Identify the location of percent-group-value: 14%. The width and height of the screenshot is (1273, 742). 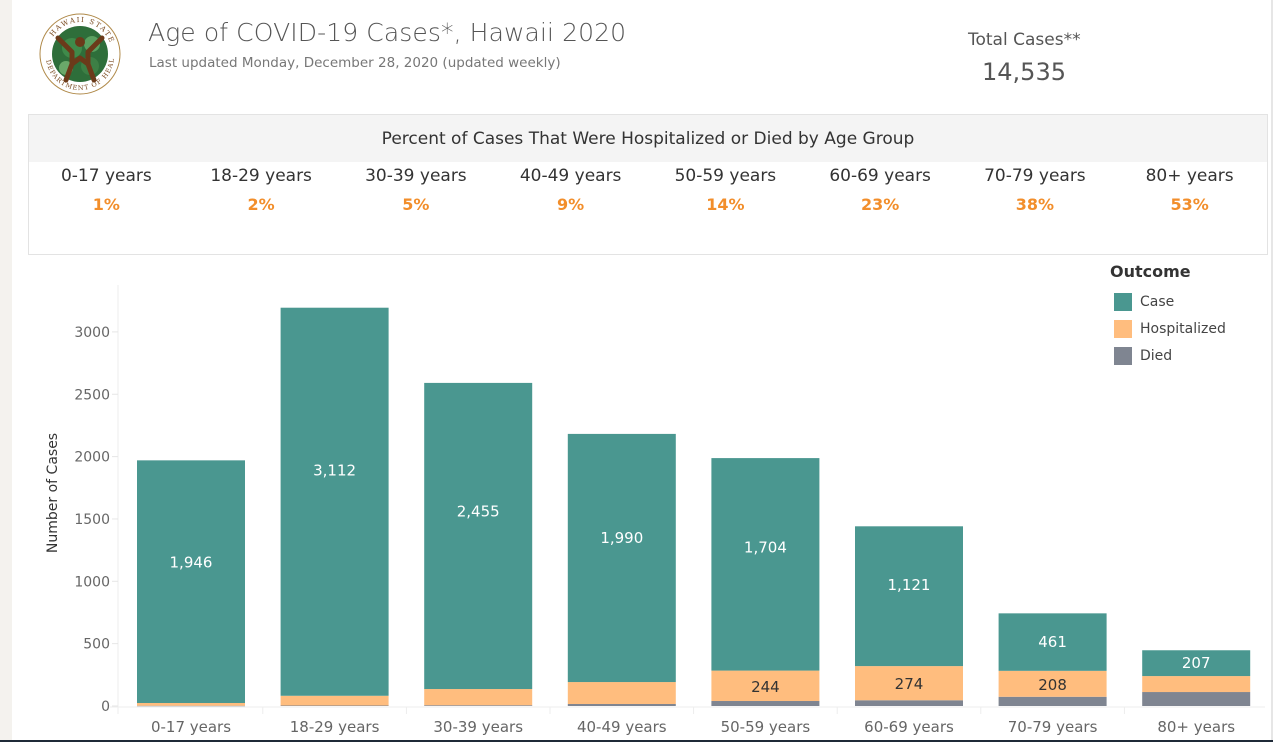
(725, 204).